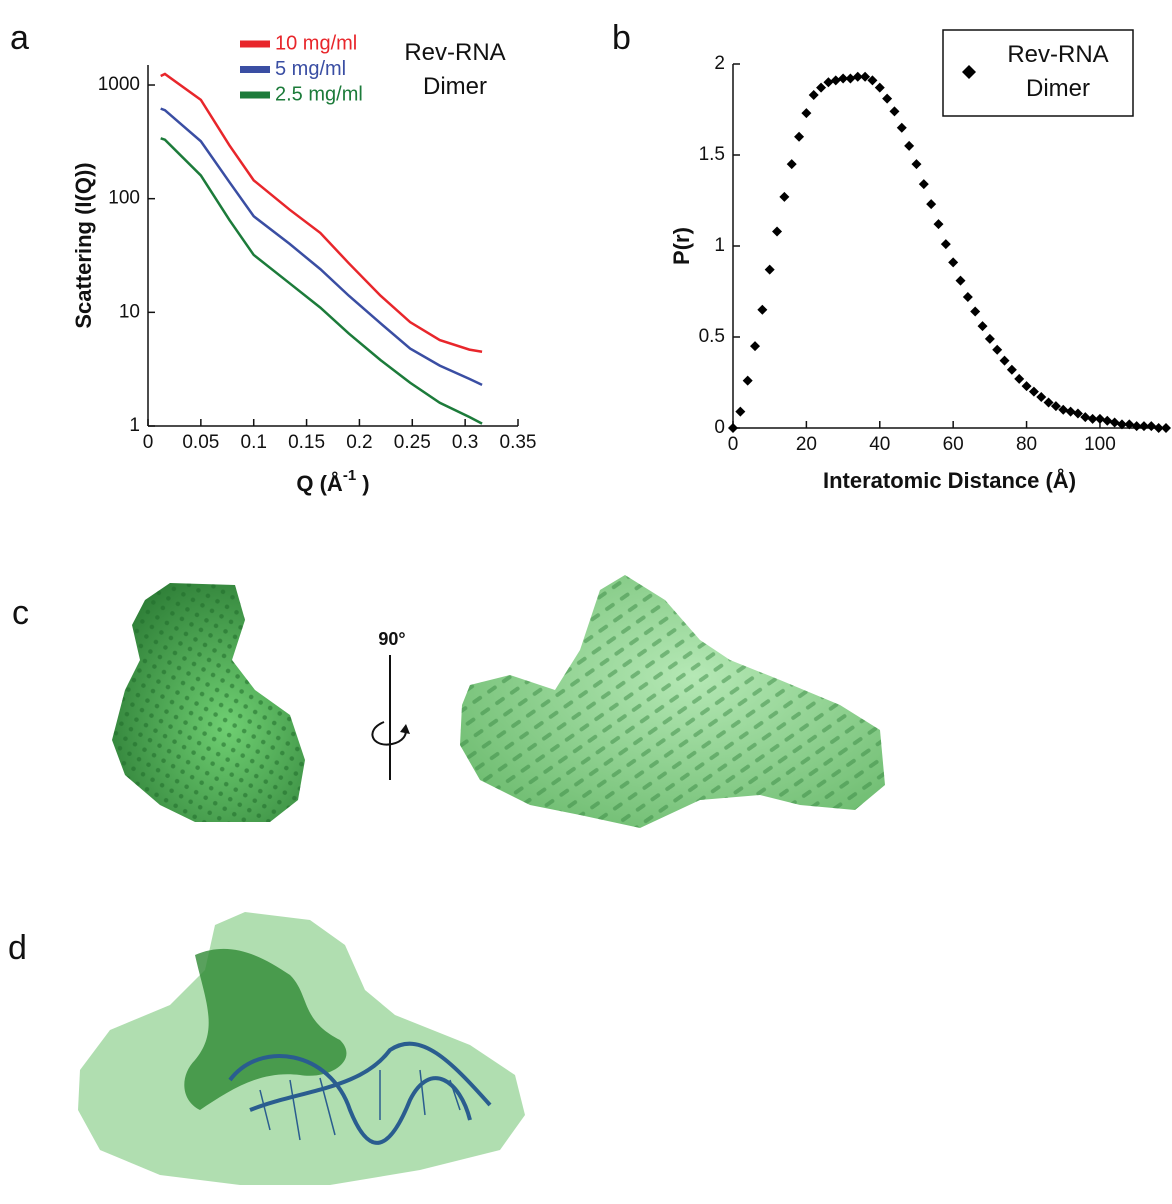 The image size is (1172, 1204). I want to click on envelope-model, so click(301, 1048).